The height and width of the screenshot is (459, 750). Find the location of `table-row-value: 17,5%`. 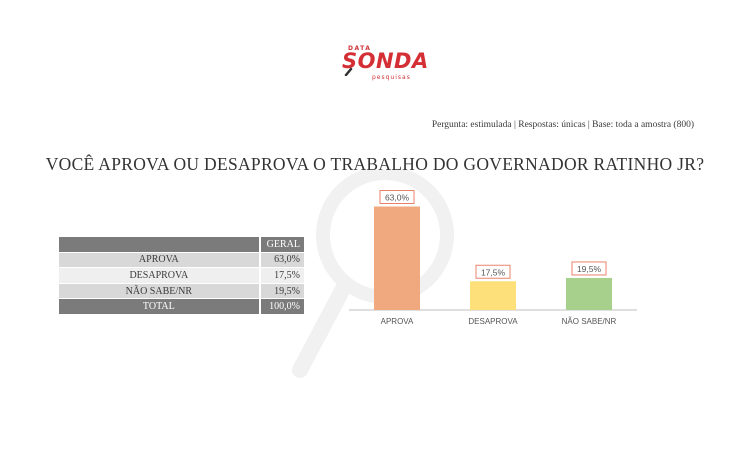

table-row-value: 17,5% is located at coordinates (281, 275).